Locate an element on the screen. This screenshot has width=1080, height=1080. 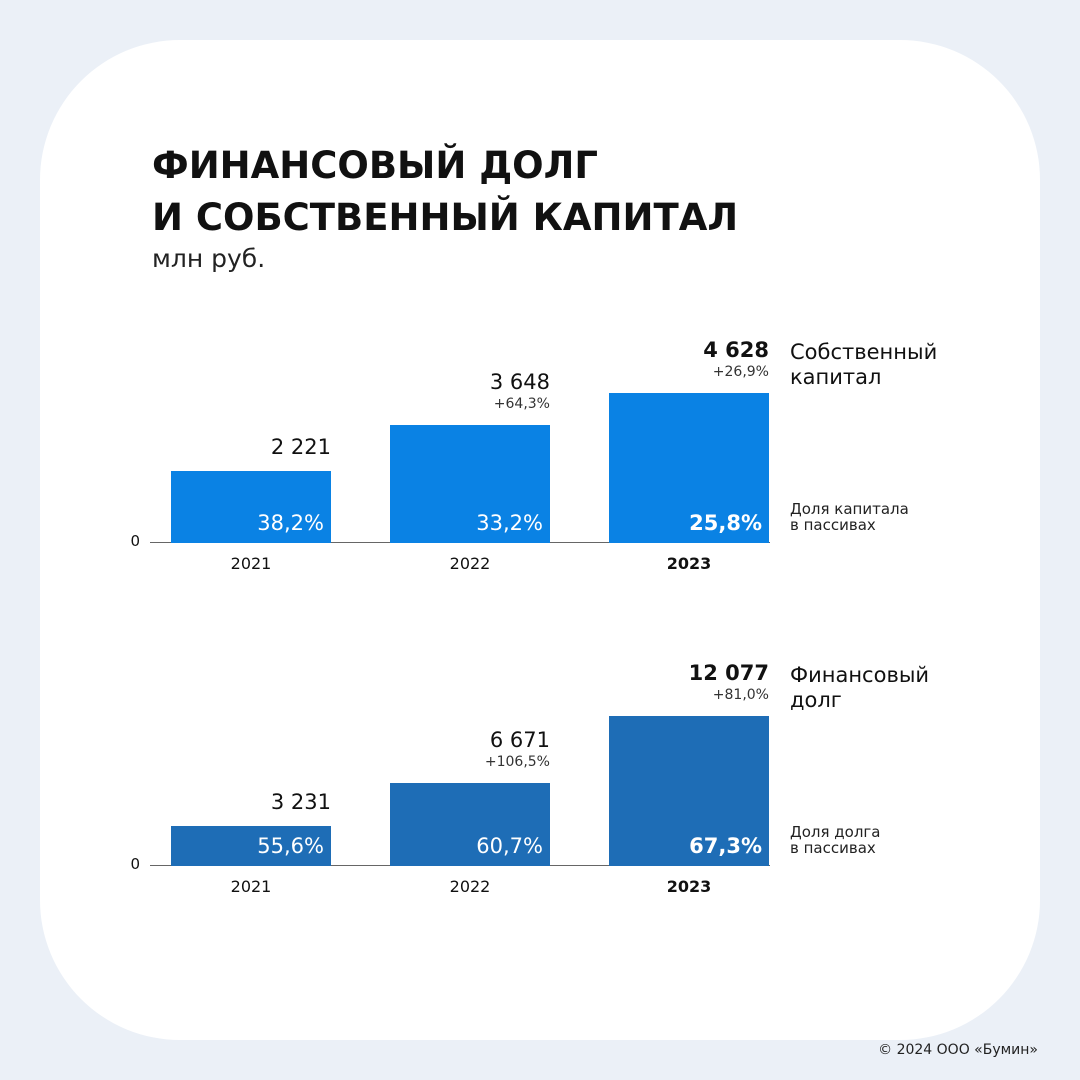
copyright: © 2024 ООО «Бумин» is located at coordinates (958, 1050).